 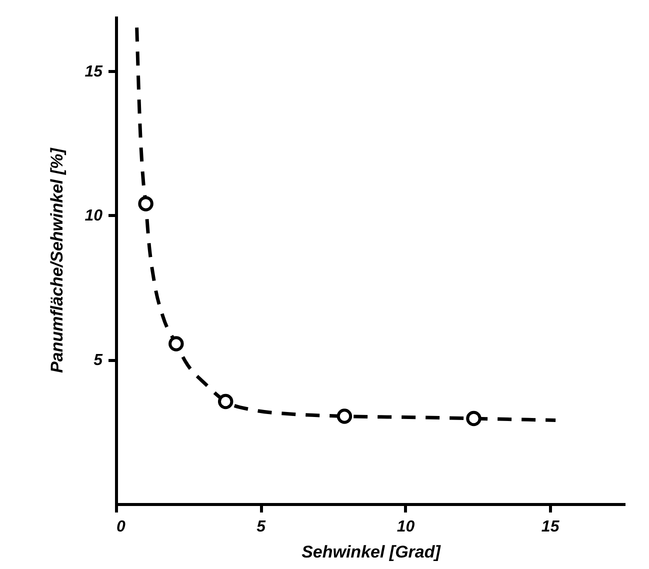 I want to click on y-tick-label: 10, so click(x=93, y=216).